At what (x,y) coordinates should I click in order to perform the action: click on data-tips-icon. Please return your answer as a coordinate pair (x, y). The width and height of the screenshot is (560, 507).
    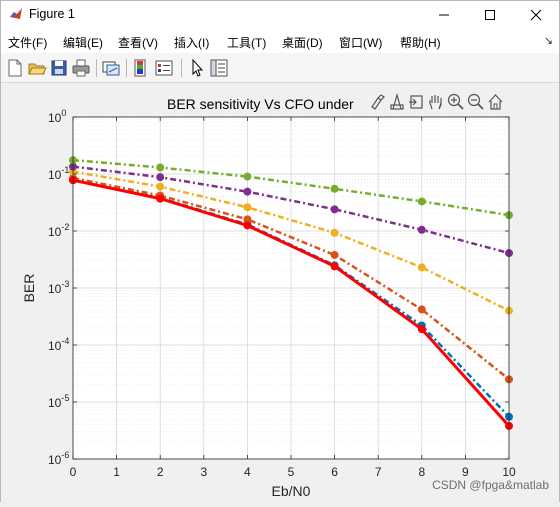
    Looking at the image, I should click on (397, 101).